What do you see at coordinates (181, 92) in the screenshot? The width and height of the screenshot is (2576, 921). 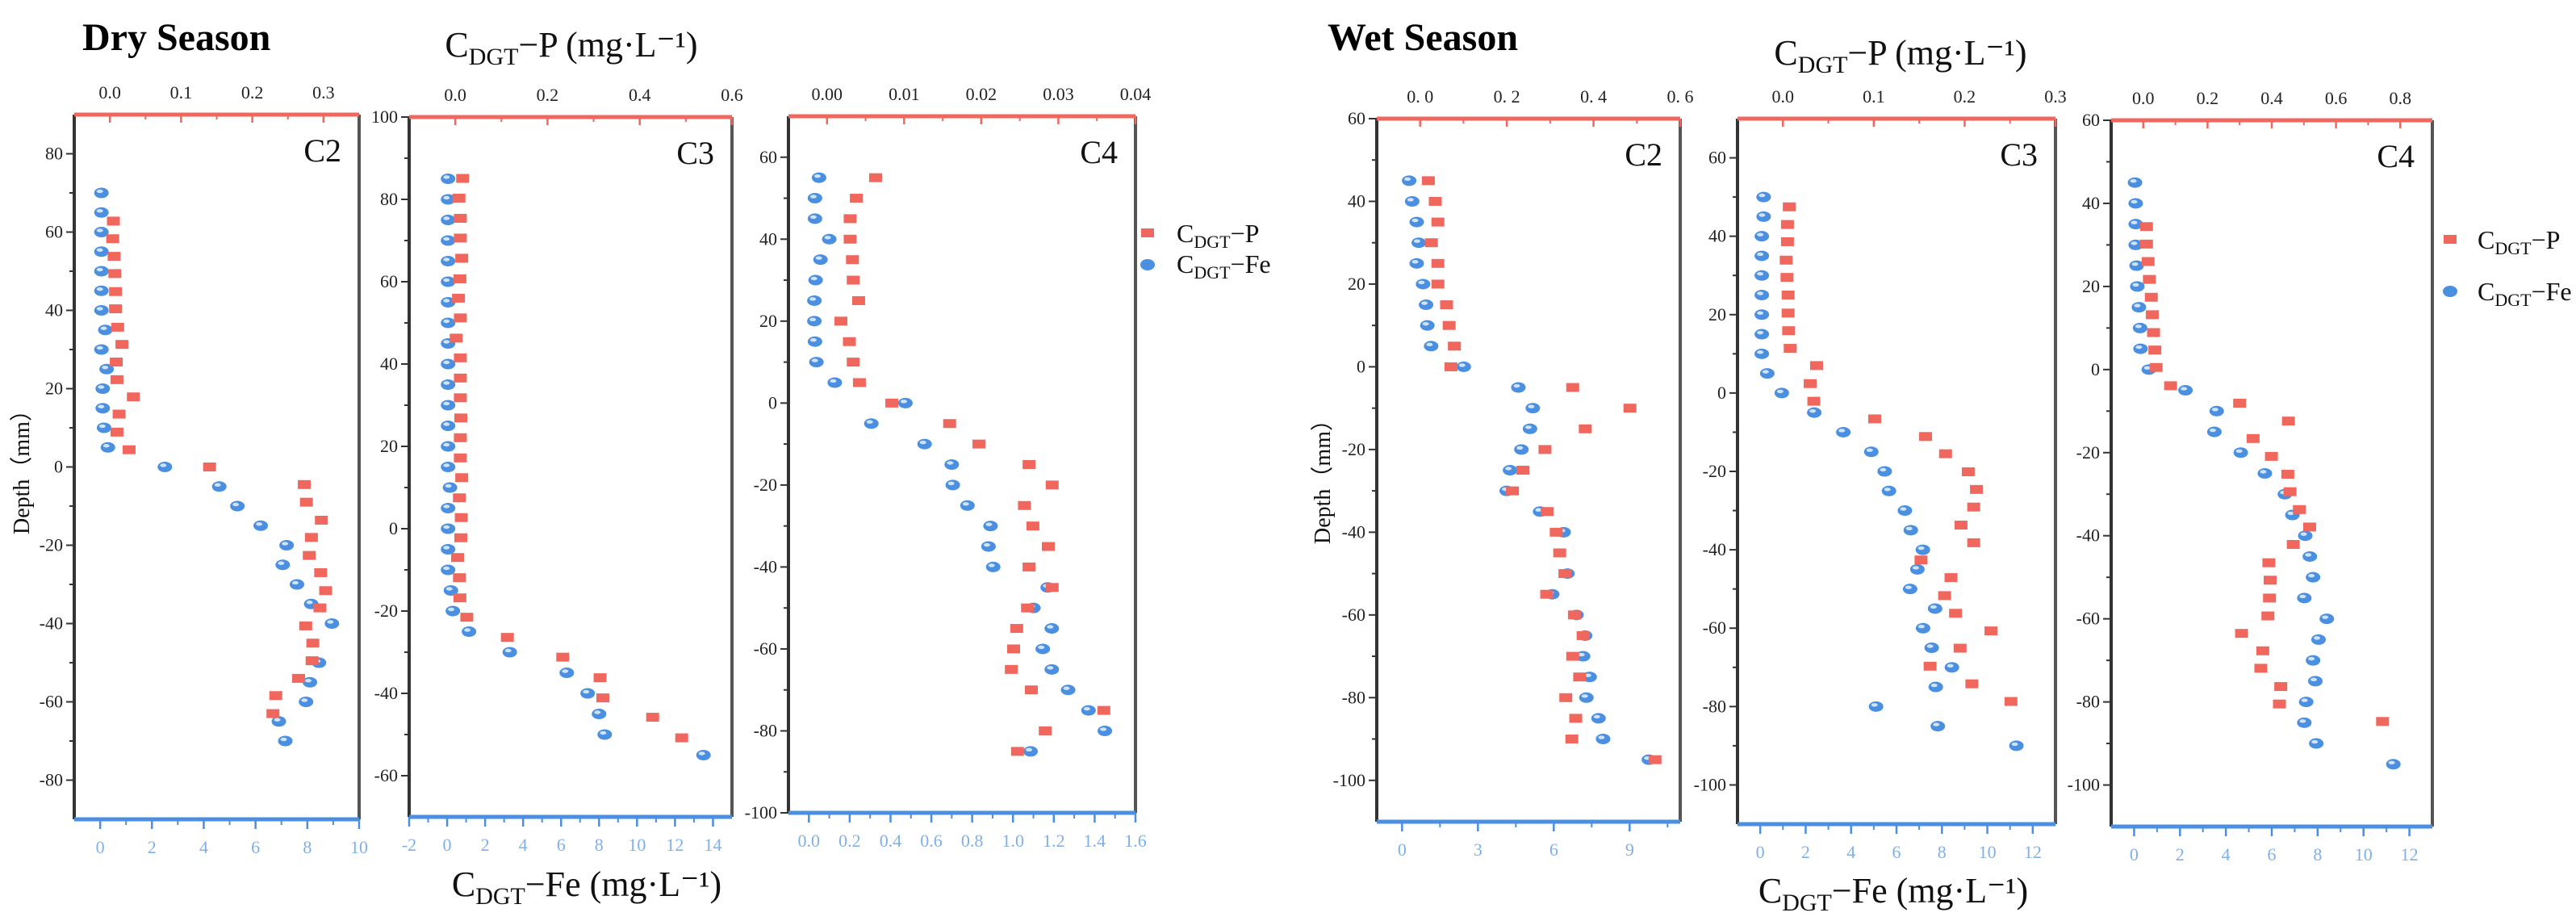 I see `p-tick-label: 0.1` at bounding box center [181, 92].